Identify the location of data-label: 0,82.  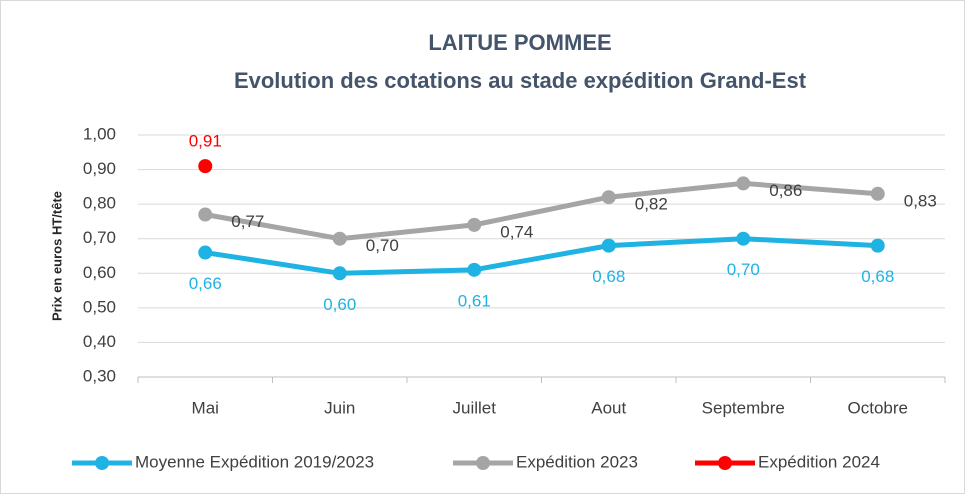
(651, 204).